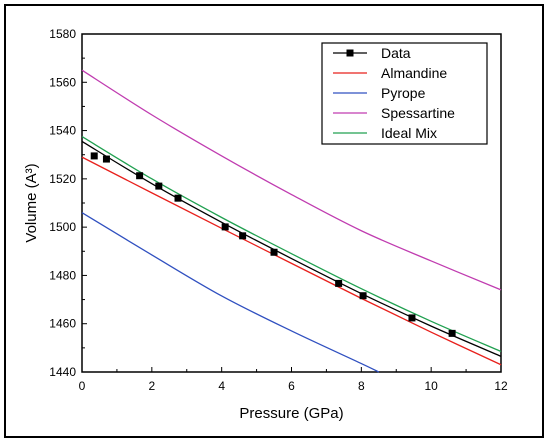 The width and height of the screenshot is (550, 444). What do you see at coordinates (82, 386) in the screenshot?
I see `x-tick-label: 0` at bounding box center [82, 386].